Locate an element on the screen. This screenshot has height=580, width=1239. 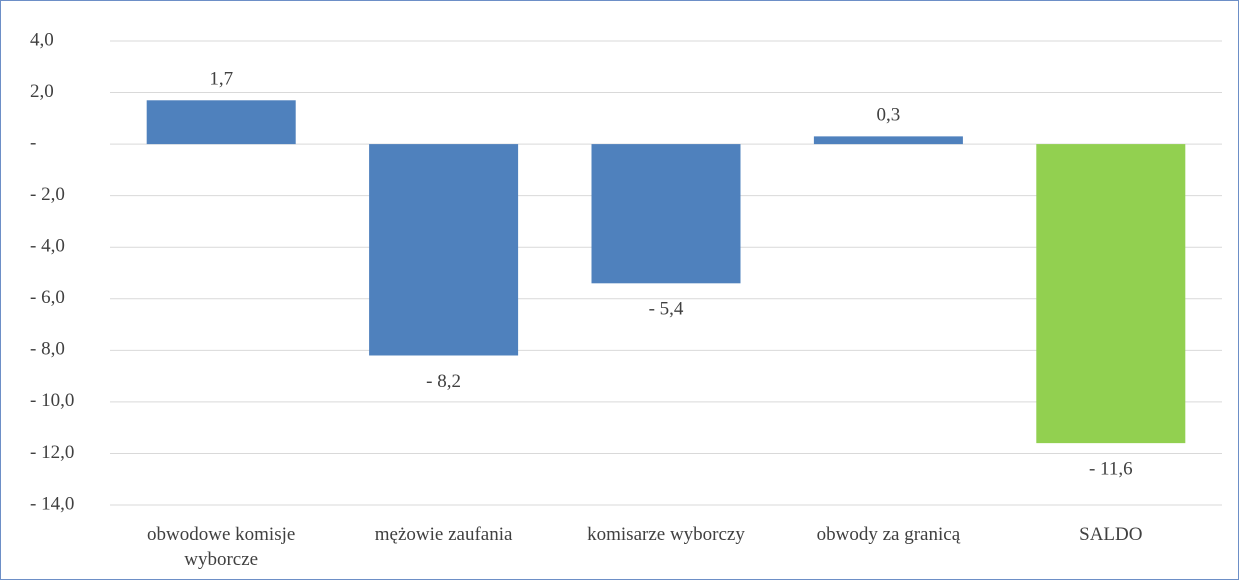
y-tick-label: 2,0 is located at coordinates (42, 91).